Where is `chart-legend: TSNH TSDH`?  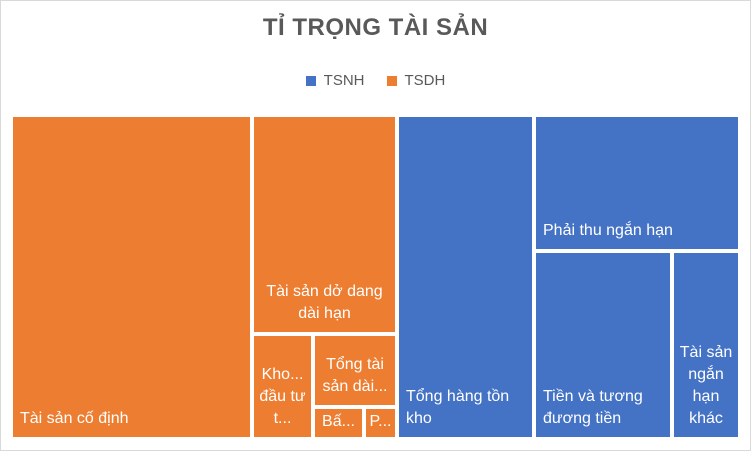 chart-legend: TSNH TSDH is located at coordinates (375, 80).